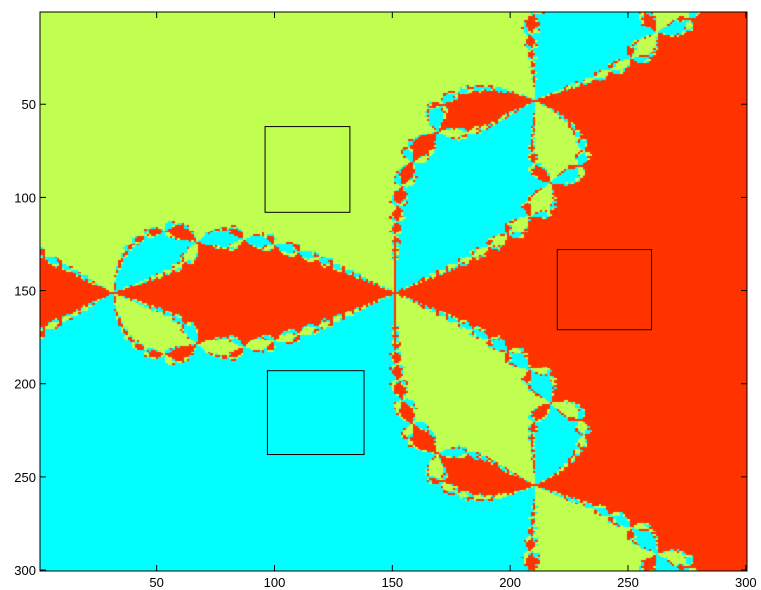 The height and width of the screenshot is (590, 761). I want to click on y-tick-label: 200, so click(25, 384).